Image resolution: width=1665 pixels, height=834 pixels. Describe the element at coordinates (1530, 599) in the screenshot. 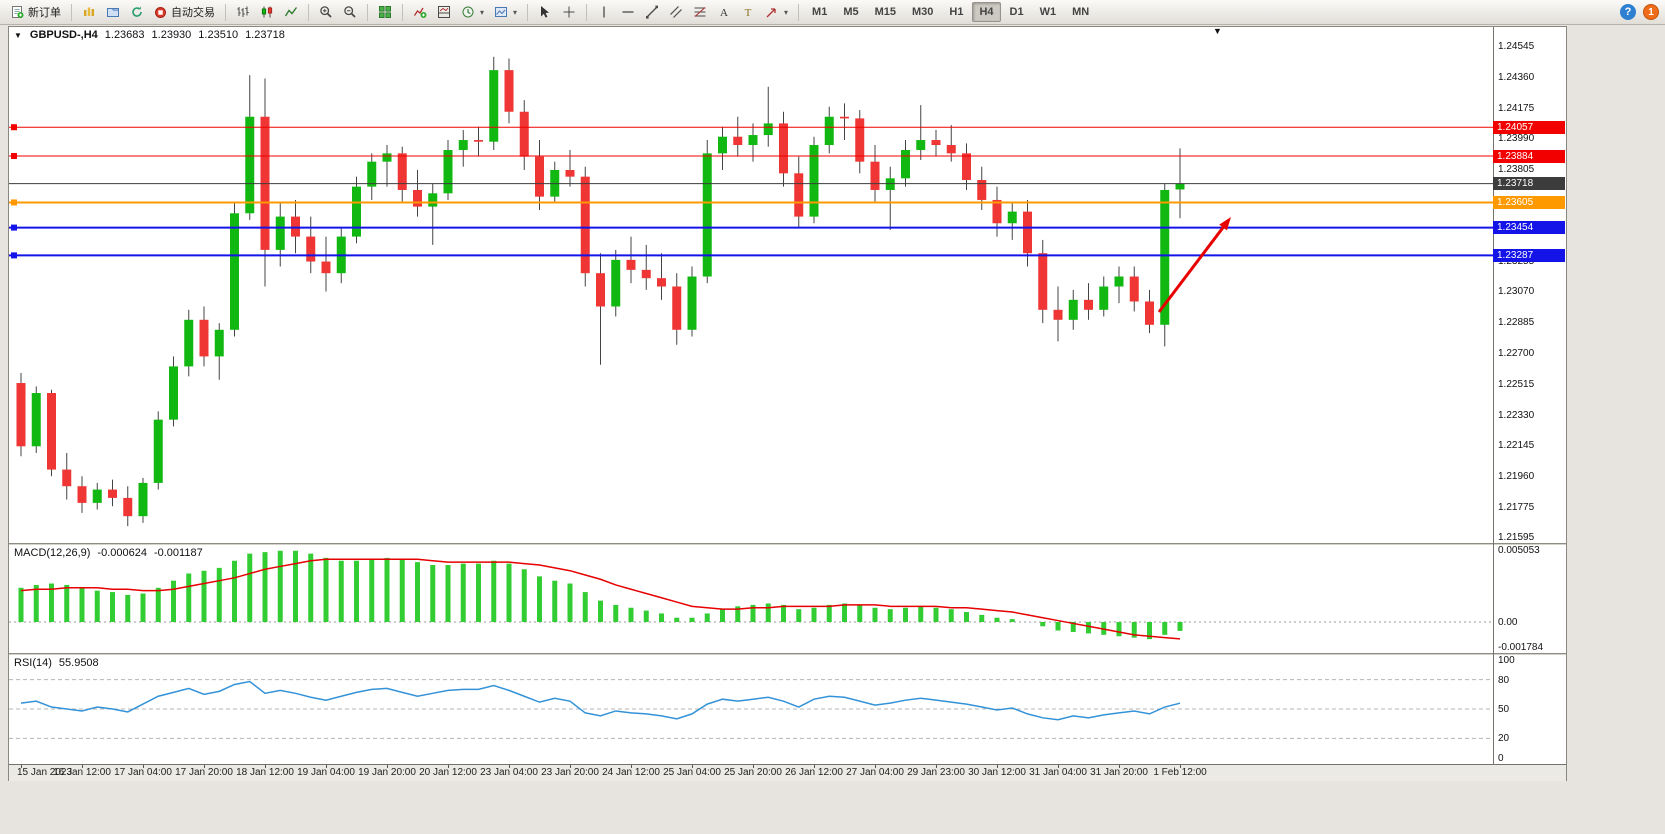

I see `macd-axis: 0.005053 0.00 -0.001784` at that location.